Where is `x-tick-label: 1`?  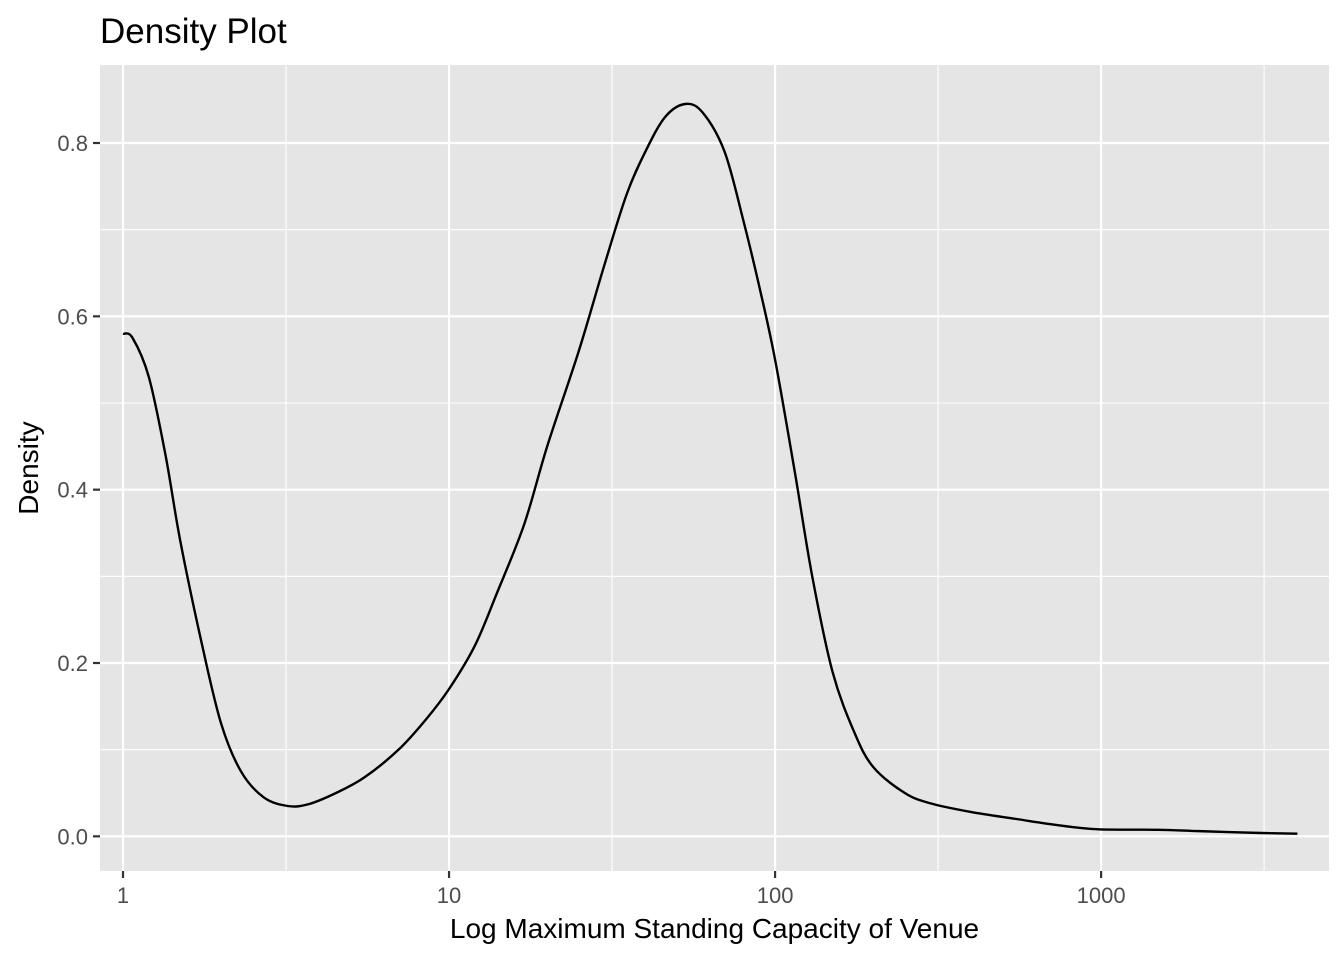
x-tick-label: 1 is located at coordinates (123, 895).